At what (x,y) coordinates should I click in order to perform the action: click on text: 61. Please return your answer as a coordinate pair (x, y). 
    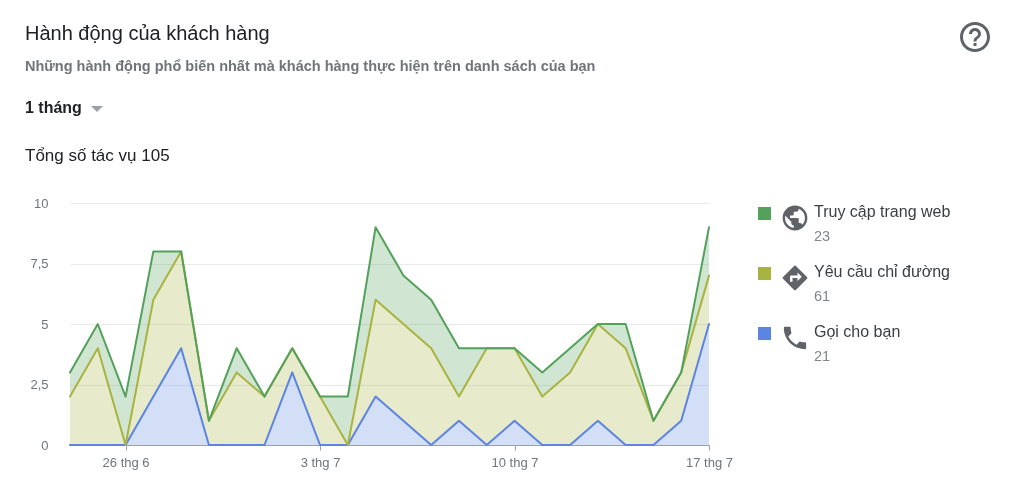
    Looking at the image, I should click on (822, 296).